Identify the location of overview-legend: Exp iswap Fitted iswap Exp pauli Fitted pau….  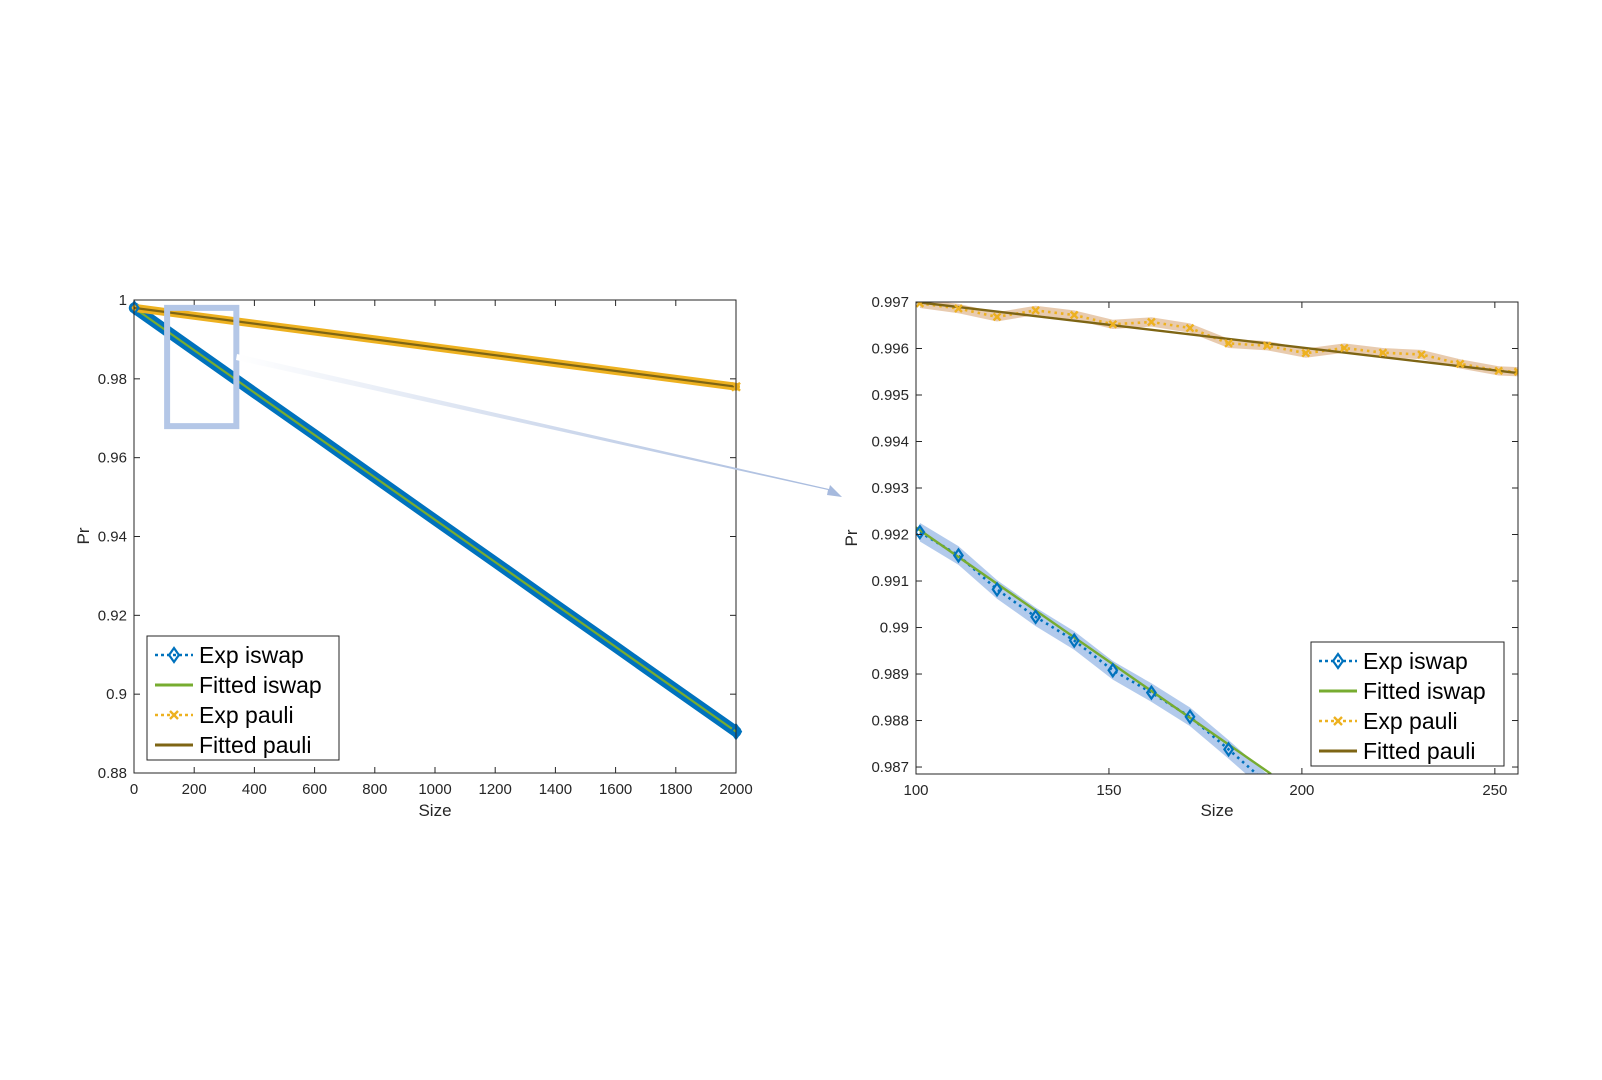
(243, 698).